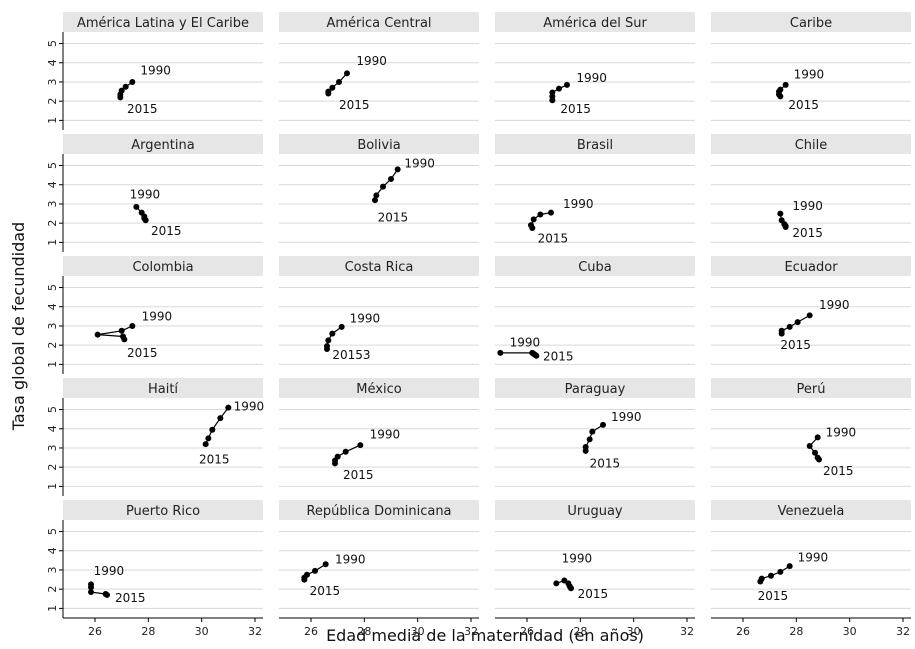 This screenshot has width=915, height=649. What do you see at coordinates (18, 326) in the screenshot?
I see `y-axis-title: Tasa global de fecundidad` at bounding box center [18, 326].